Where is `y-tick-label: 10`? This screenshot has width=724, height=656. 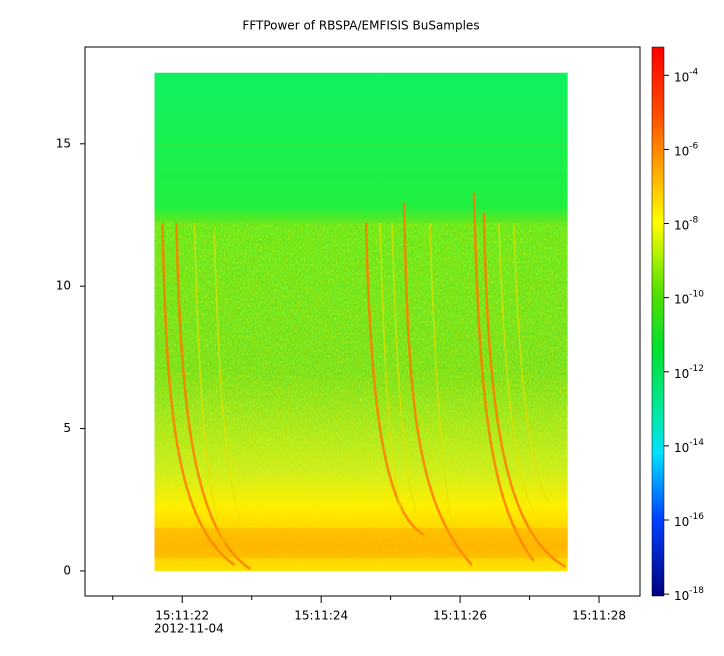
y-tick-label: 10 is located at coordinates (63, 286).